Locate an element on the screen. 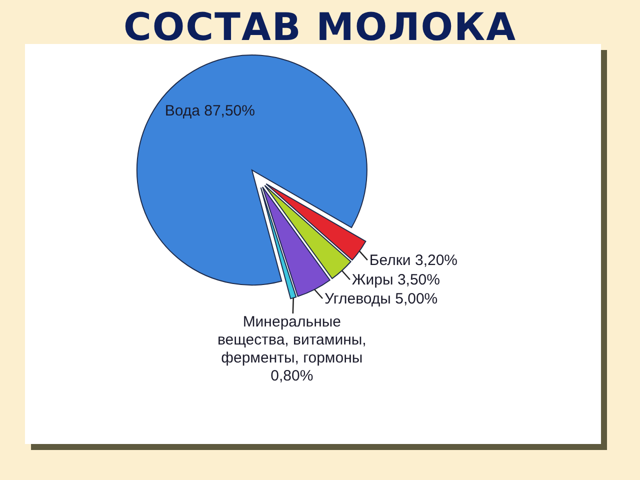 This screenshot has width=640, height=480. slice-label: Жиры 3,50% is located at coordinates (396, 280).